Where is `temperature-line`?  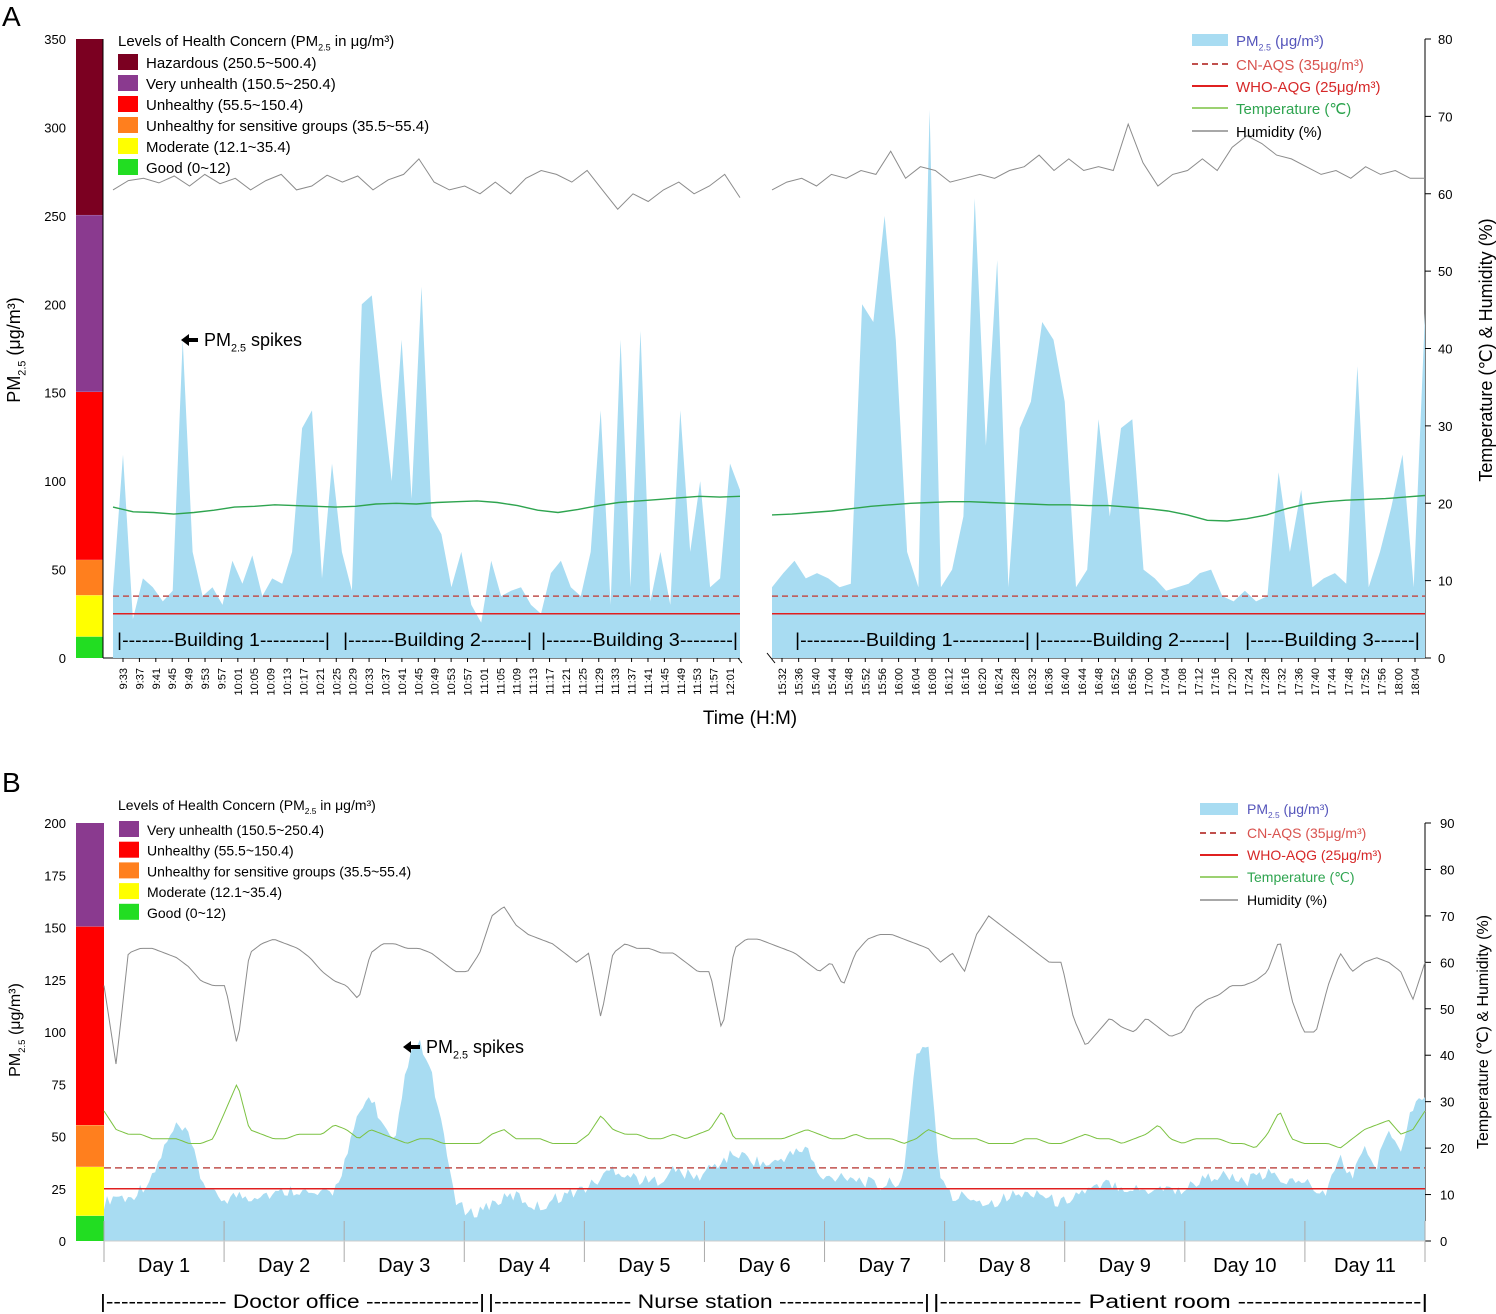 temperature-line is located at coordinates (764, 1116).